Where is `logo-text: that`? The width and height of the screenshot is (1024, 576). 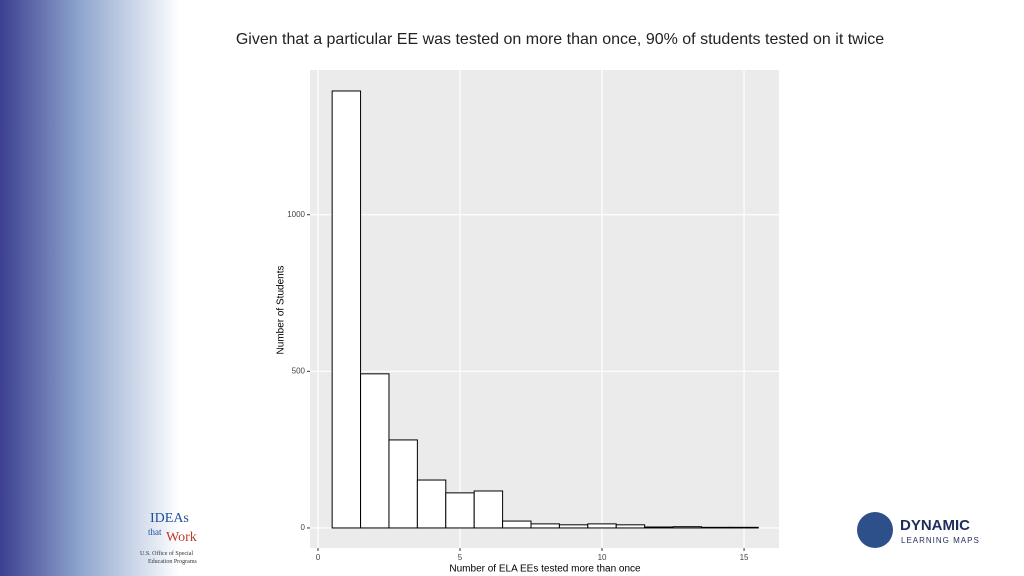
logo-text: that is located at coordinates (155, 532).